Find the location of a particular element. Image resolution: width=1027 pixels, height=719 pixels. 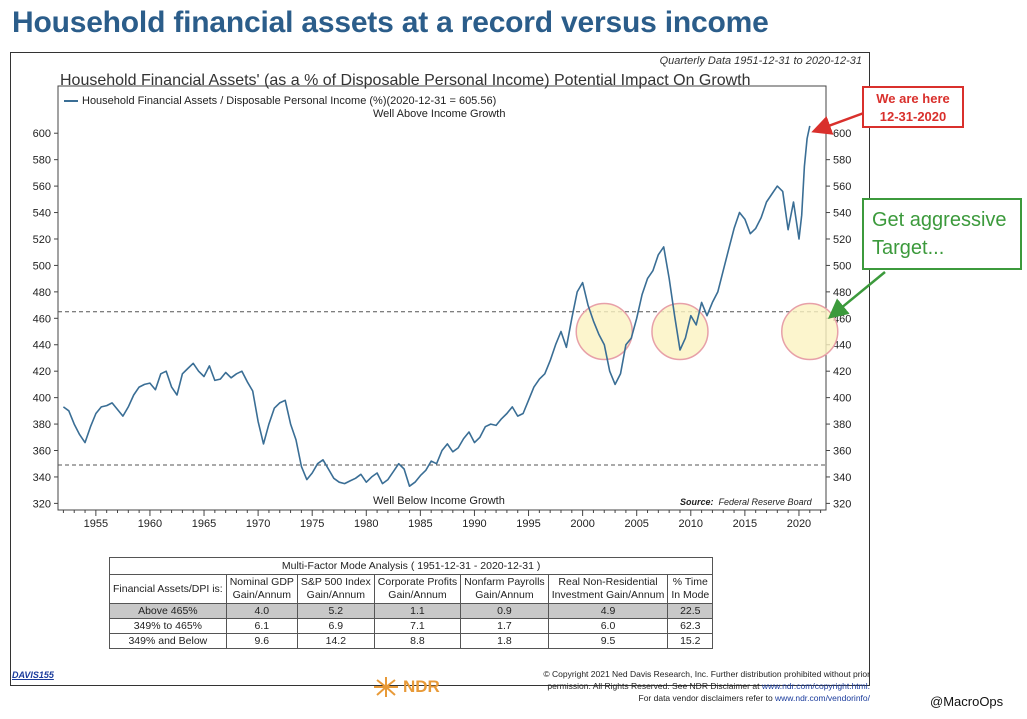

y-tick-label-right: 600 is located at coordinates (842, 134).